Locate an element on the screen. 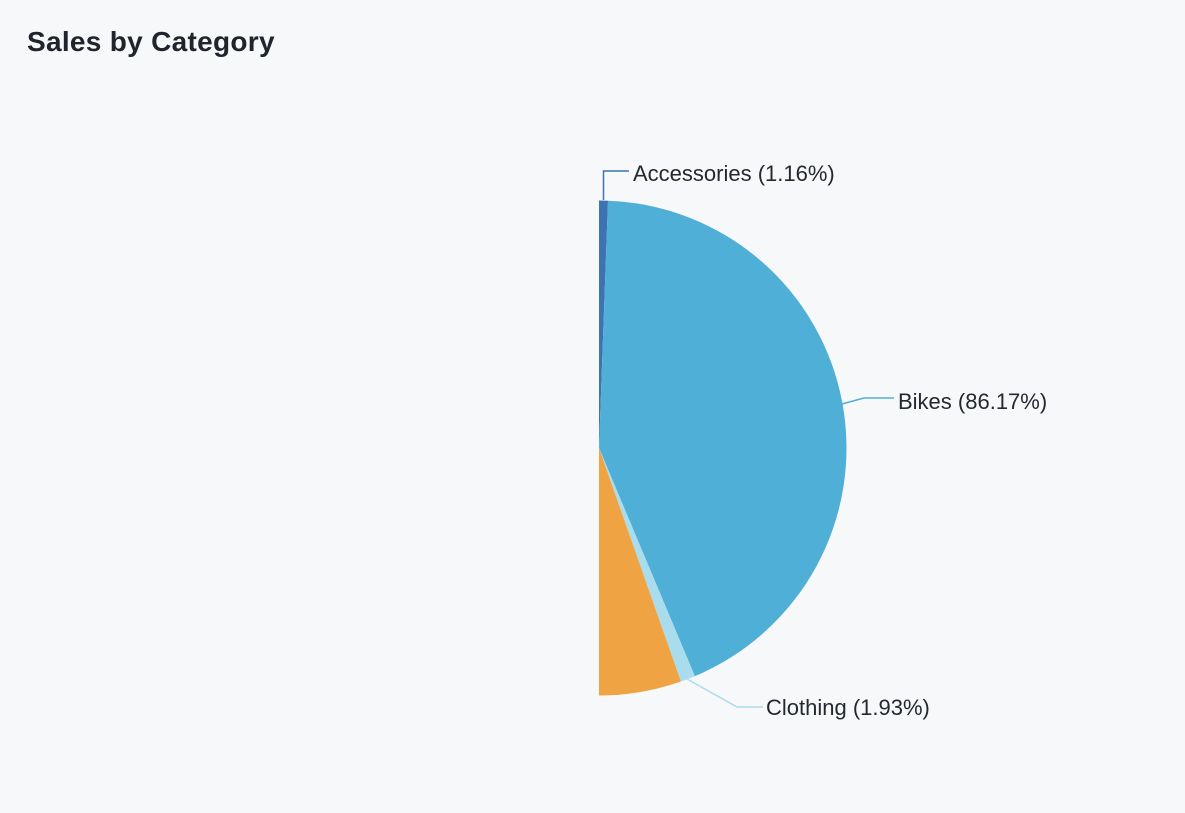 The height and width of the screenshot is (813, 1185). pie-slice-bikes is located at coordinates (723, 438).